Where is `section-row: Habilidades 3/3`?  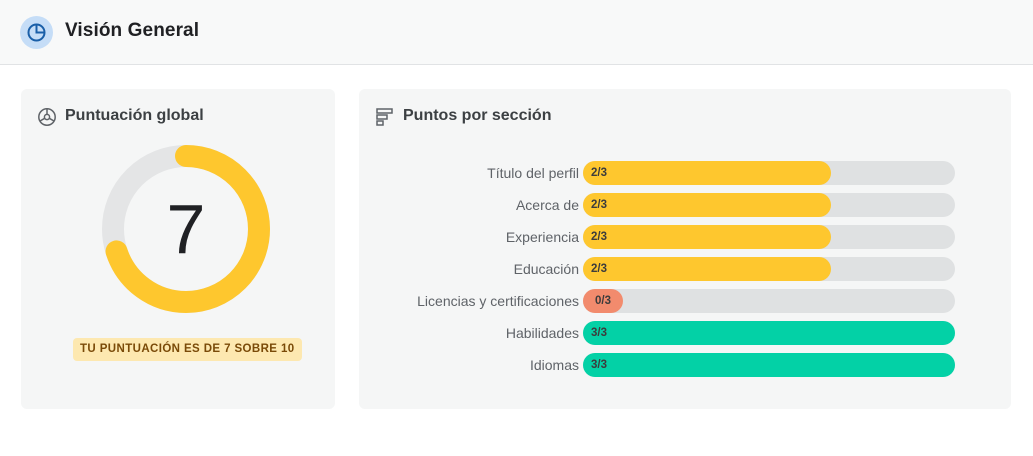 section-row: Habilidades 3/3 is located at coordinates (685, 333).